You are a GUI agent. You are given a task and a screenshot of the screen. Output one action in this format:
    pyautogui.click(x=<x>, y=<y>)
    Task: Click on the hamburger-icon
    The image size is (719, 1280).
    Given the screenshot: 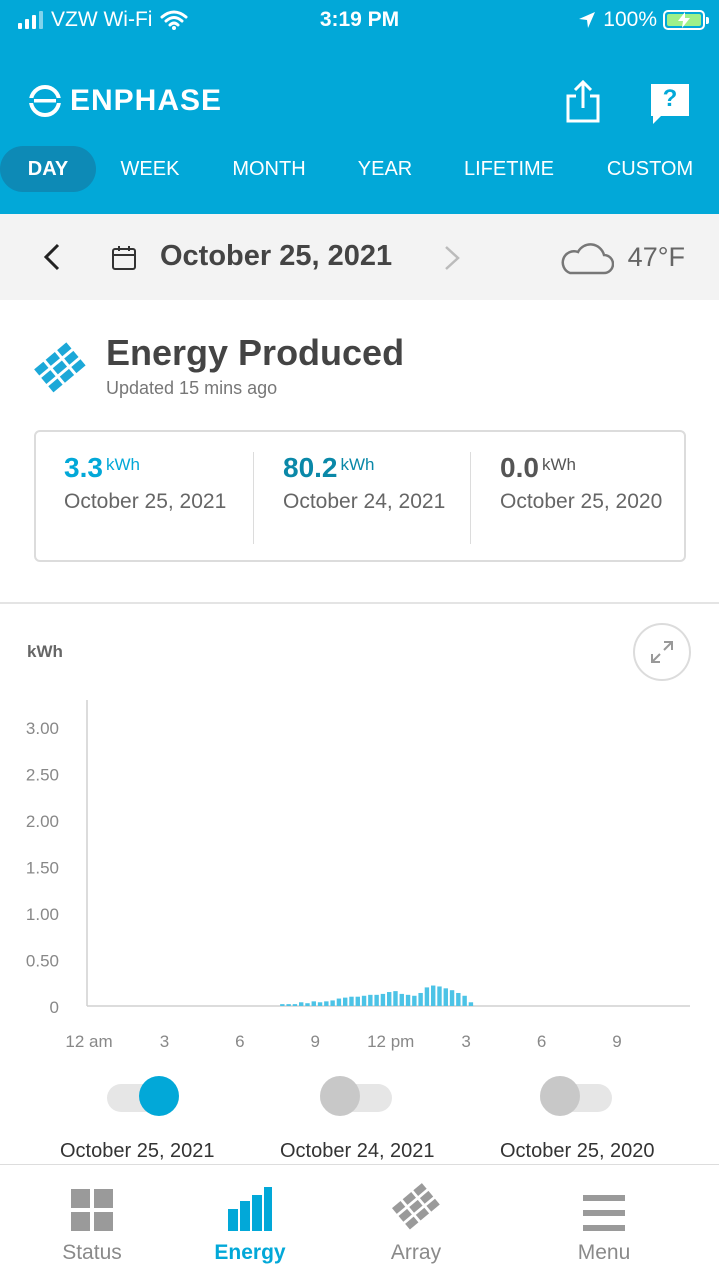 What is the action you would take?
    pyautogui.click(x=604, y=1213)
    